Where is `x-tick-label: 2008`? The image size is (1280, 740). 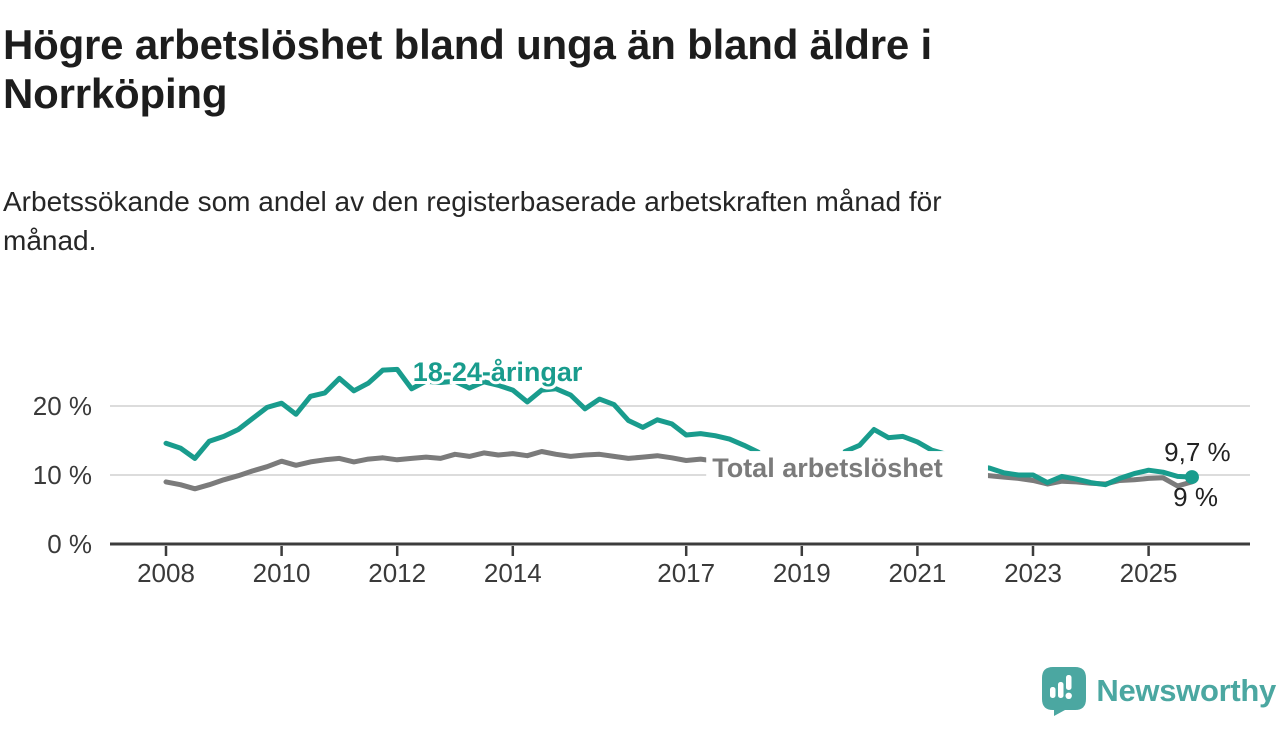 x-tick-label: 2008 is located at coordinates (166, 573).